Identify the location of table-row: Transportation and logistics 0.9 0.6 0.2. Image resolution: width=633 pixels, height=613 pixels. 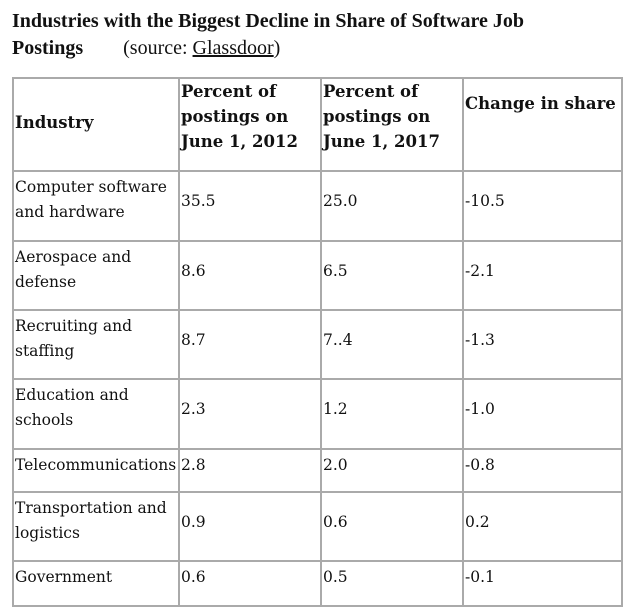
(317, 526).